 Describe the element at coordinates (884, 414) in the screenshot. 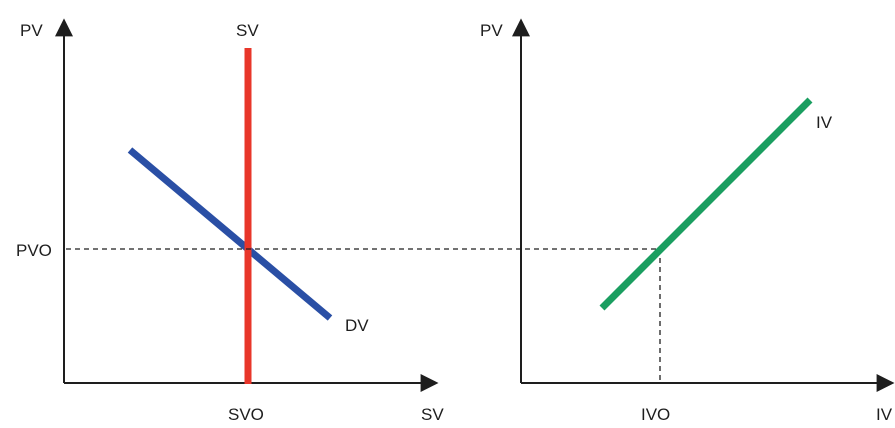

I see `right-x-axis-label: IV` at that location.